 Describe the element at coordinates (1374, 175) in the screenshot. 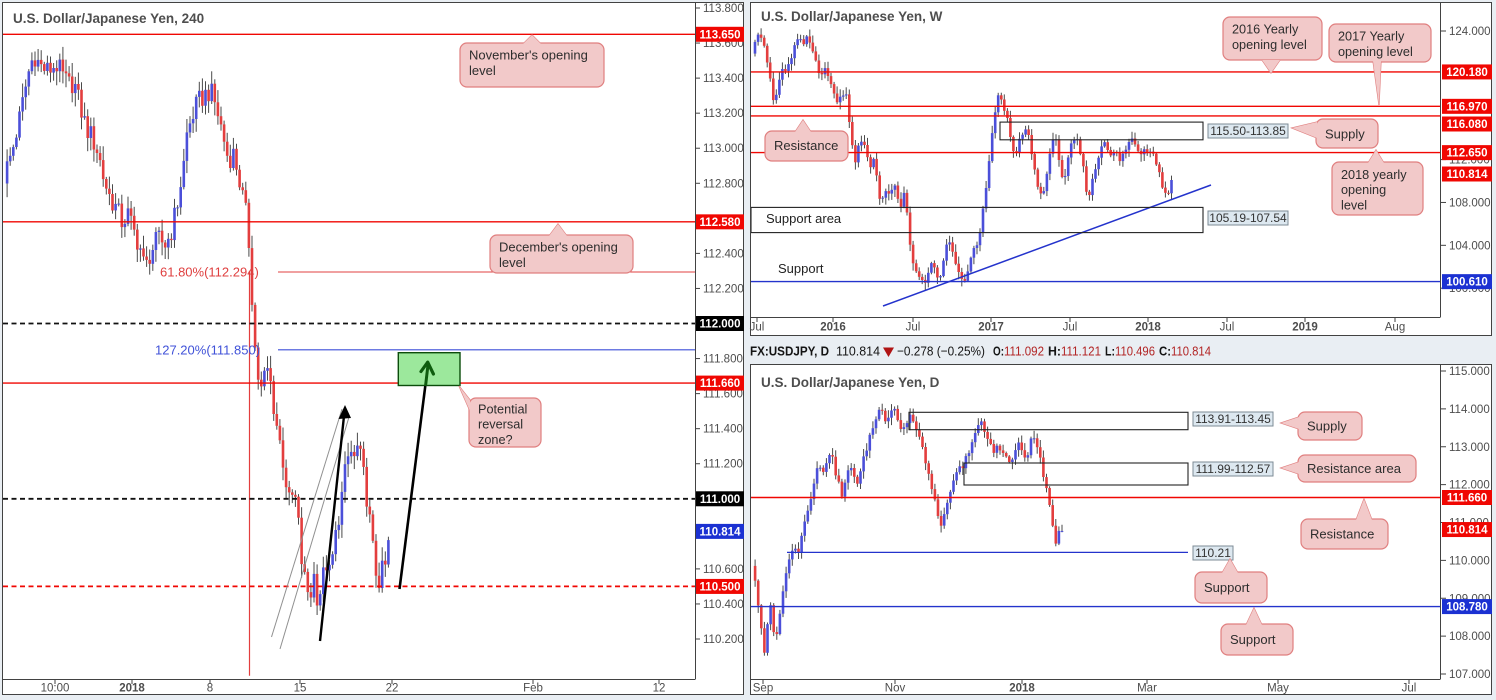

I see `svg-text: 2018 yearly` at that location.